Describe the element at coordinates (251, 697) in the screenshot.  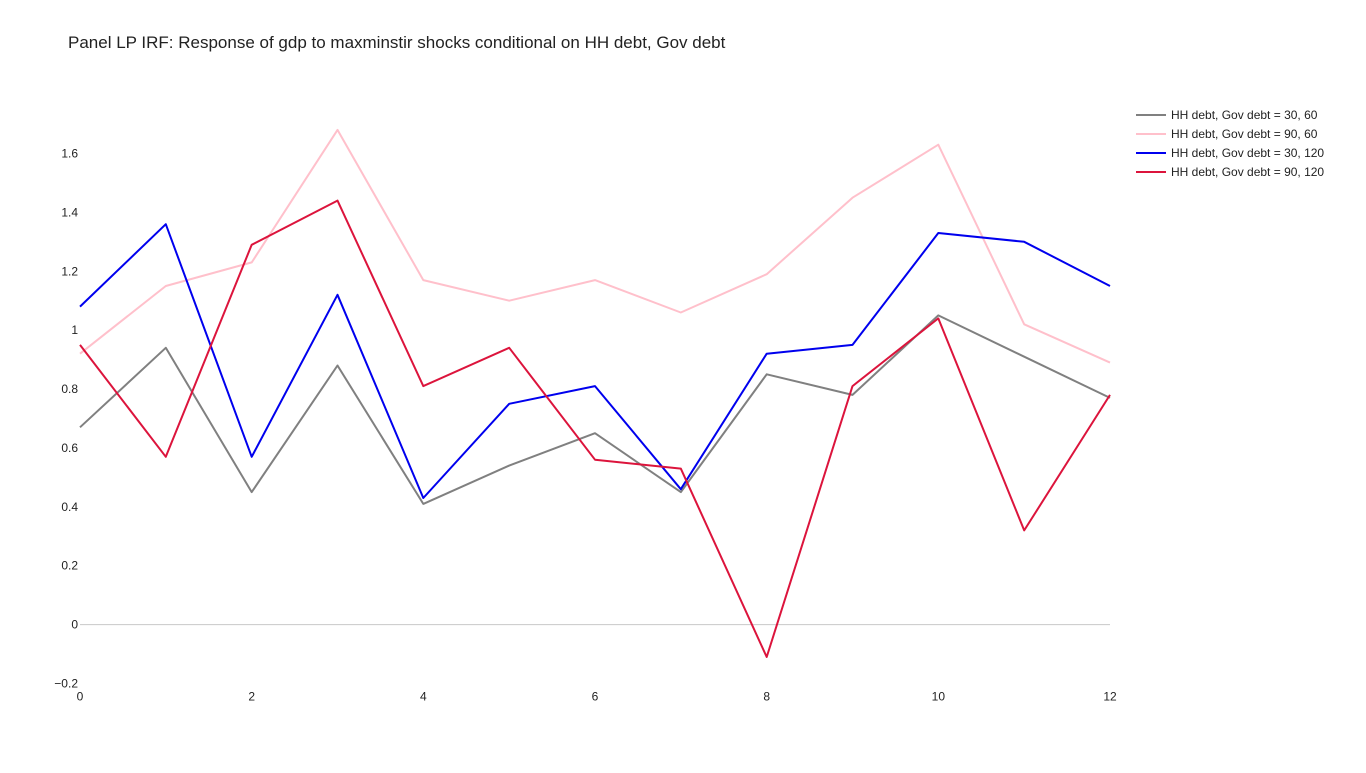
I see `x-tick-label: 2` at that location.